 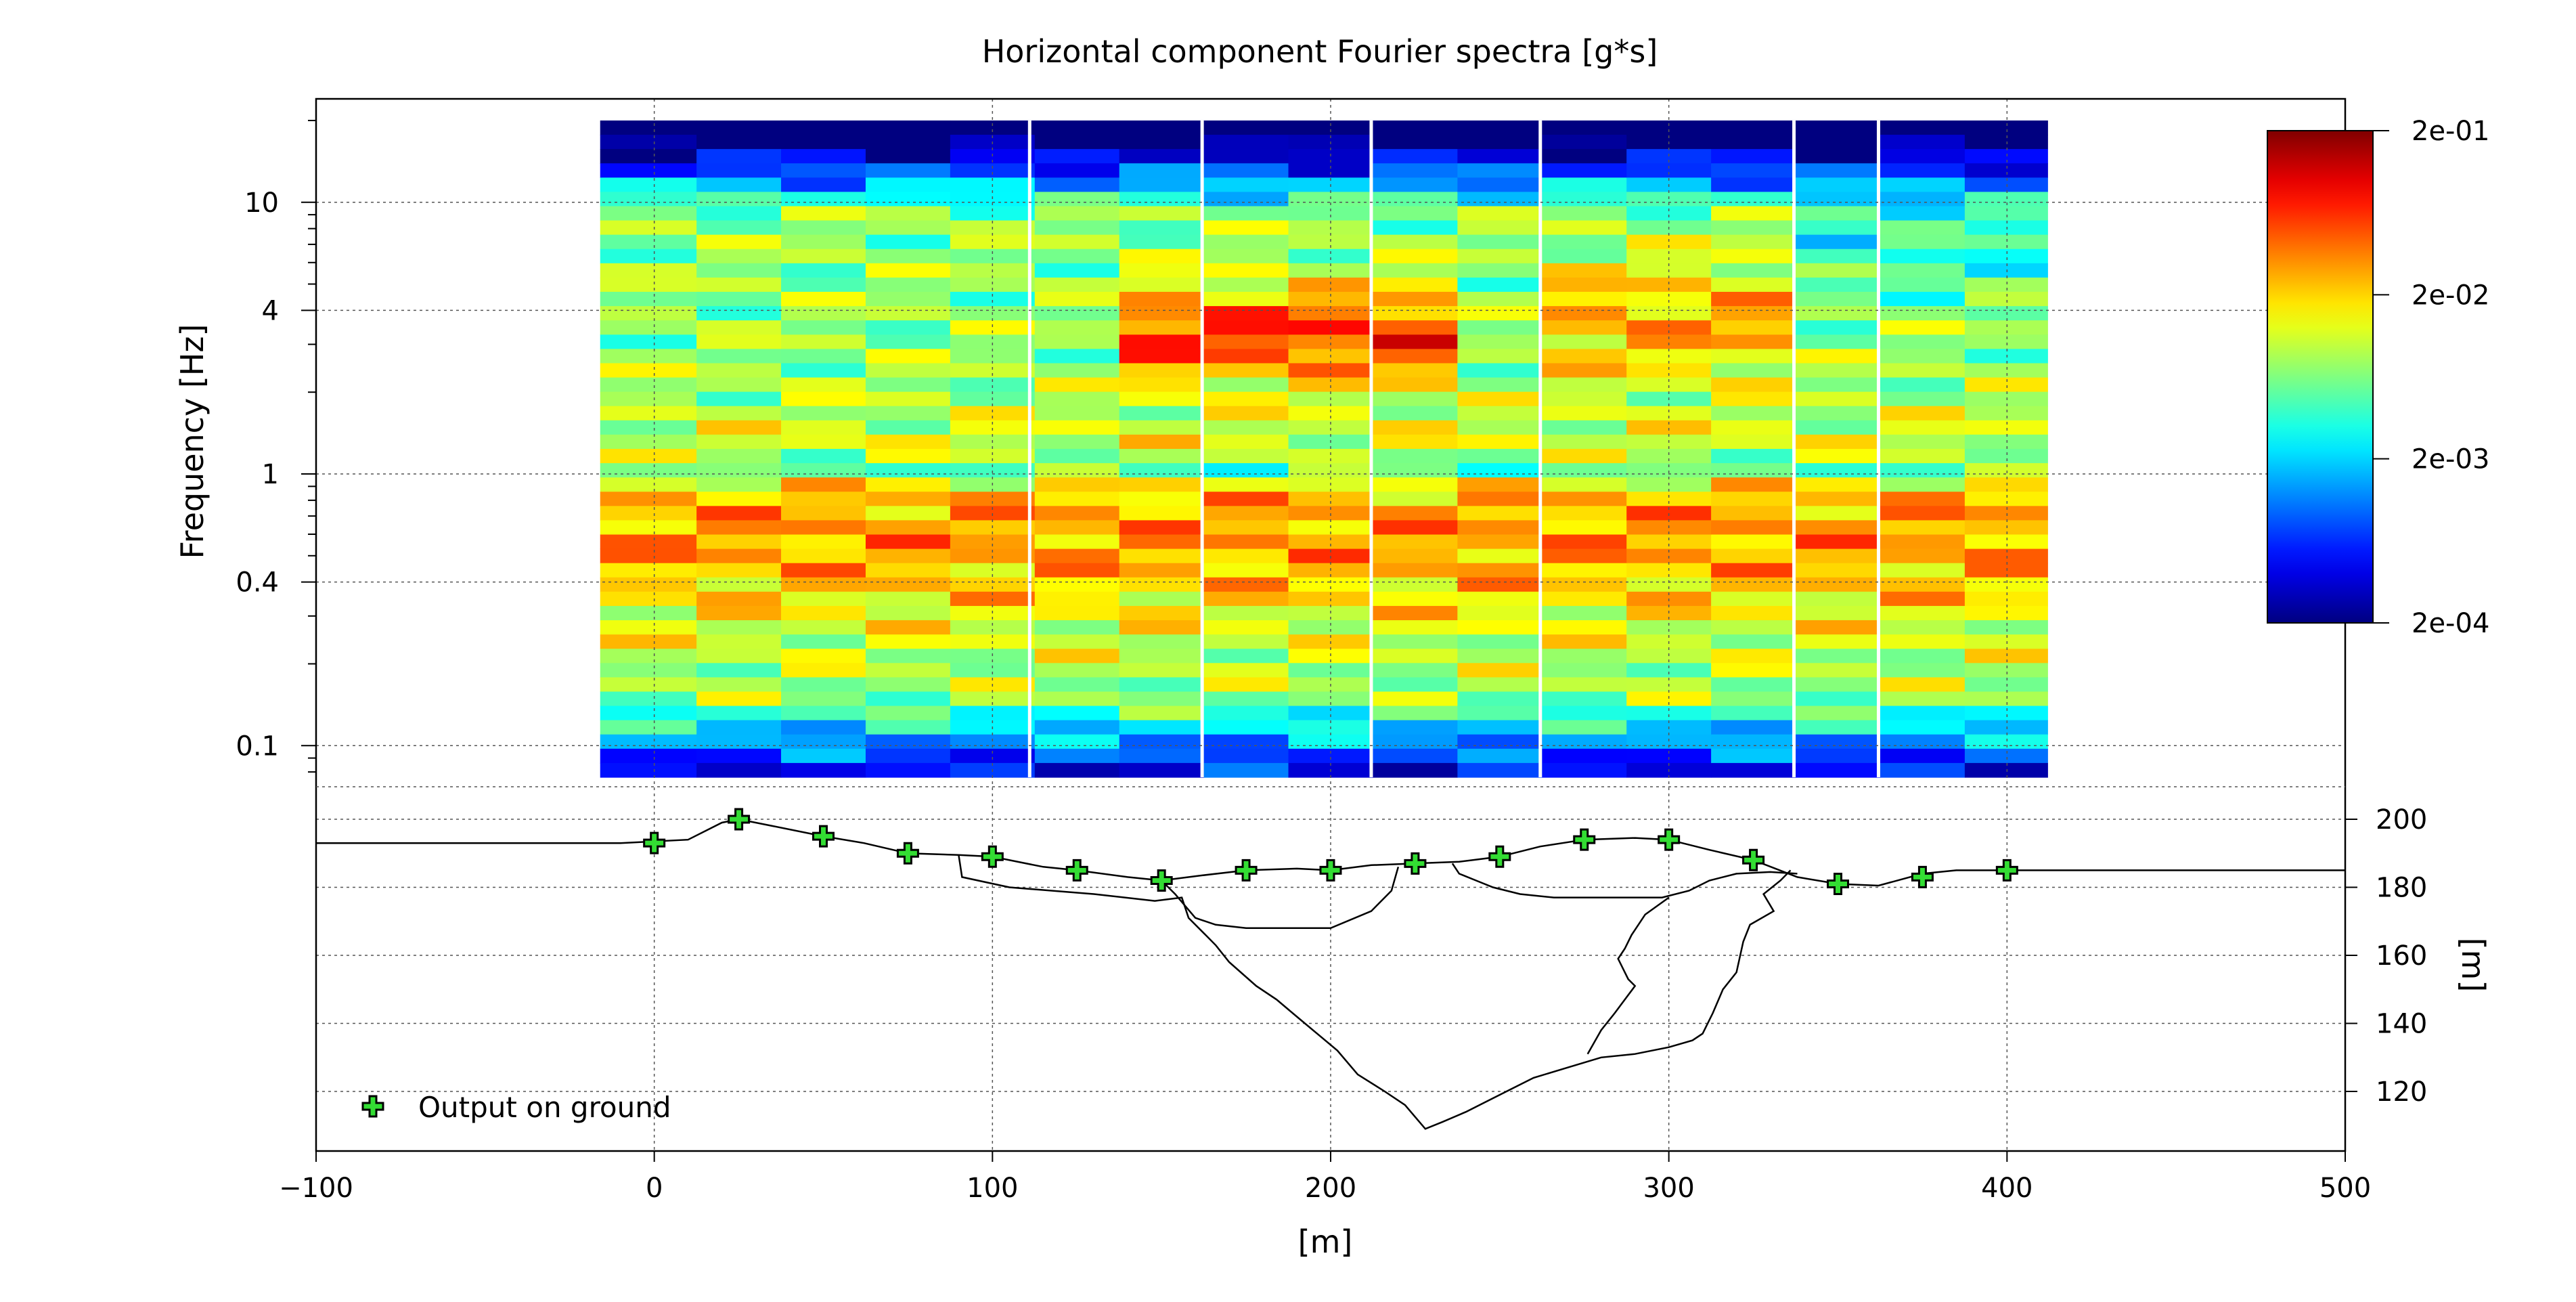 What do you see at coordinates (372, 1106) in the screenshot?
I see `legend-marker` at bounding box center [372, 1106].